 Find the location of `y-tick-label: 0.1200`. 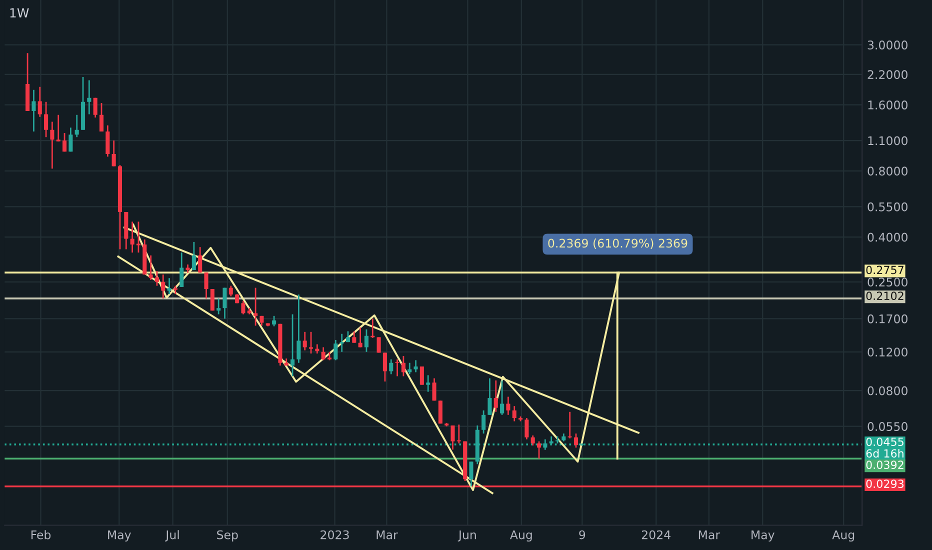

y-tick-label: 0.1200 is located at coordinates (888, 352).